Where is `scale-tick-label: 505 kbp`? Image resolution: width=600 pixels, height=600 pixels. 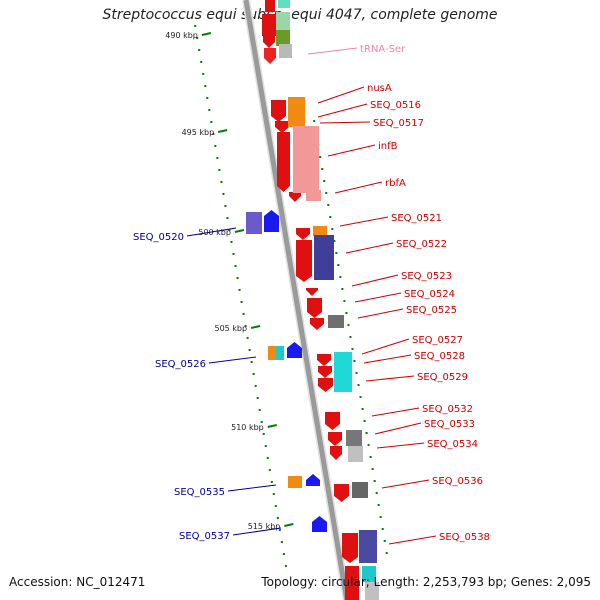 scale-tick-label: 505 kbp is located at coordinates (230, 328).